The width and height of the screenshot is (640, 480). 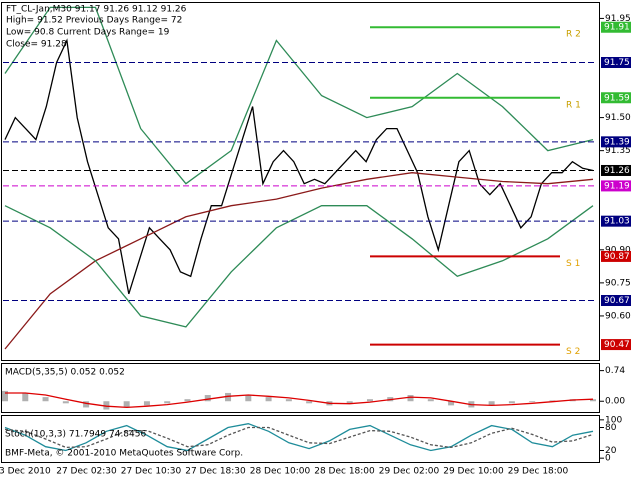 I want to click on price-box-label: 91.26, so click(x=617, y=171).